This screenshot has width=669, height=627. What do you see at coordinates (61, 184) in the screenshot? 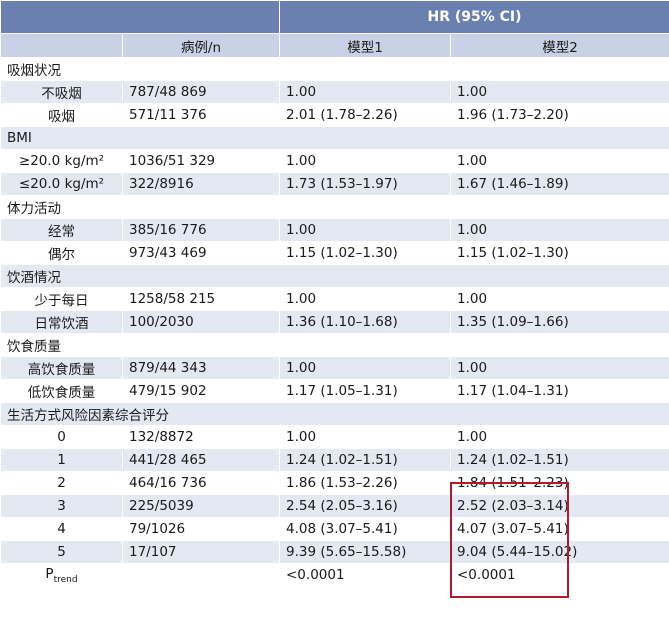
I see `row-label: ≤20.0 kg/m²` at bounding box center [61, 184].